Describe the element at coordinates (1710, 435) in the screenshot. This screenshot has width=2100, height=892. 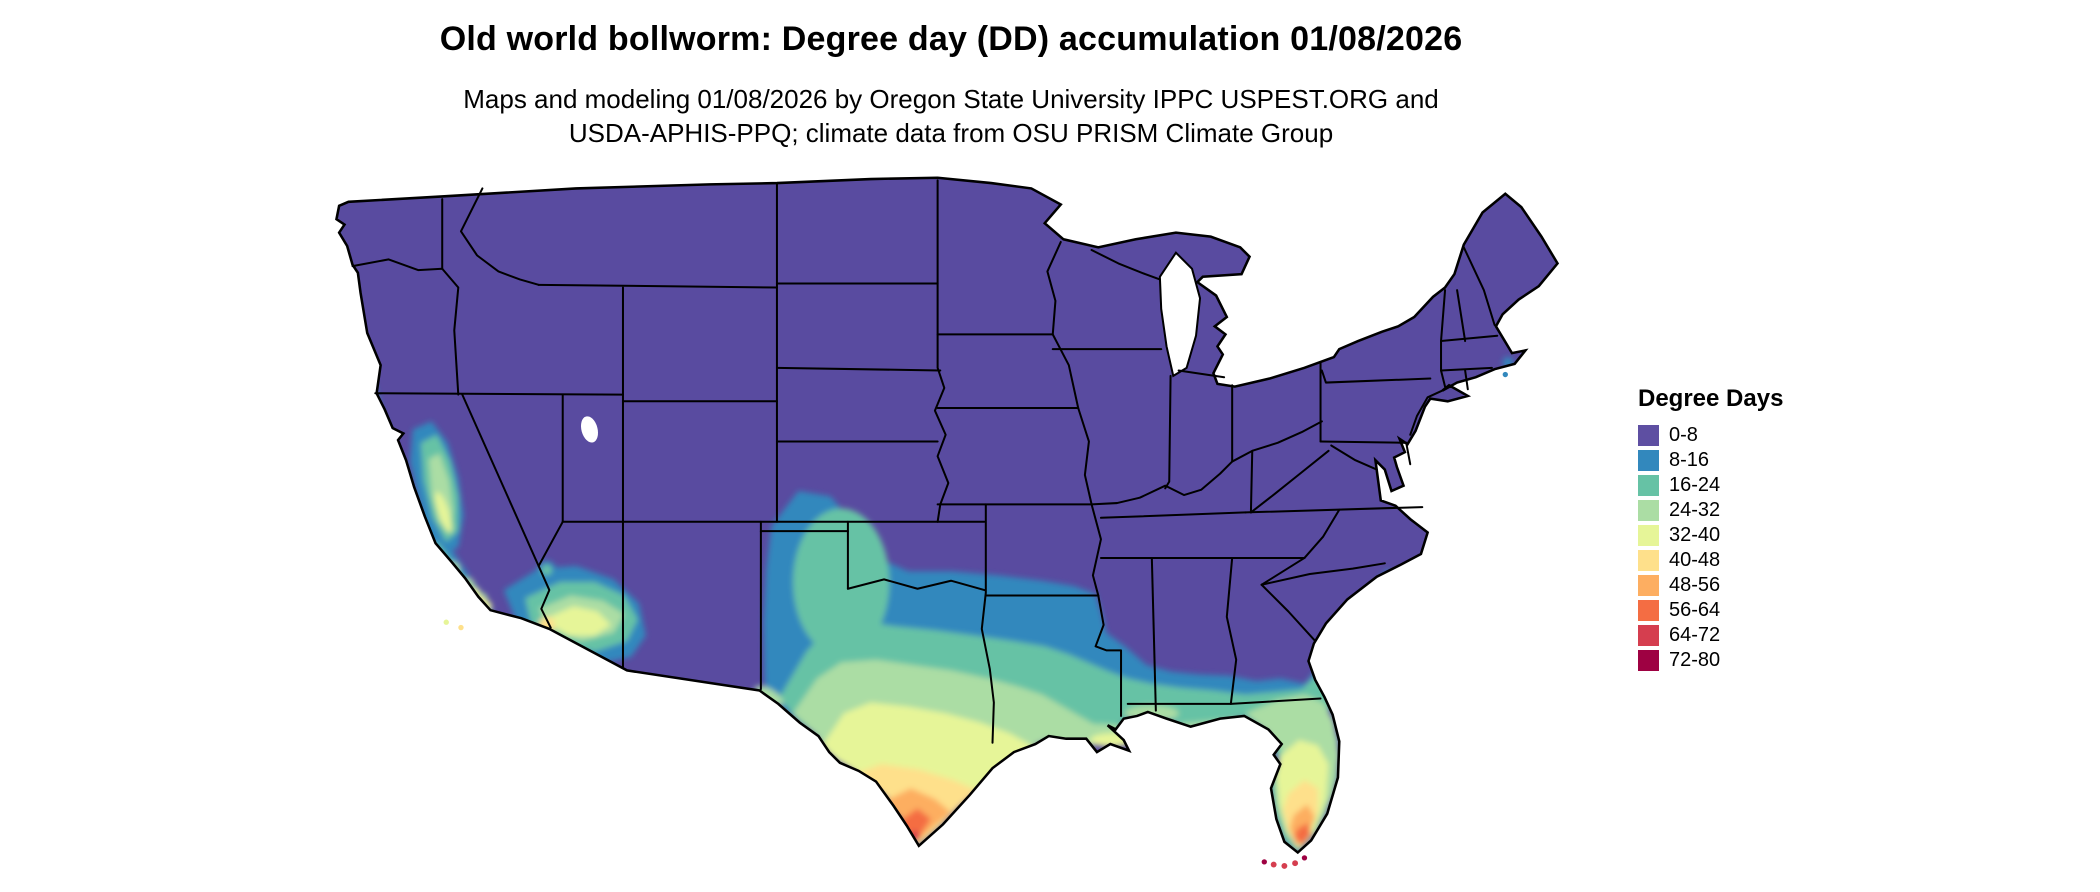
I see `legend-row: 0-8` at that location.